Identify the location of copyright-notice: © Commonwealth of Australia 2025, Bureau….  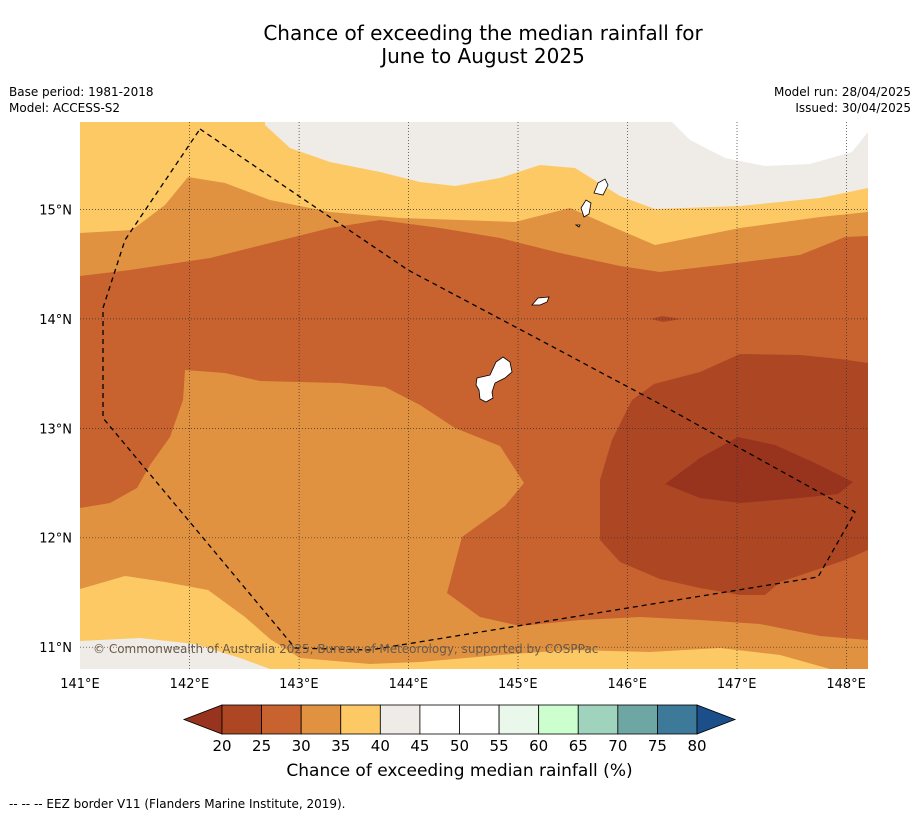
(345, 649).